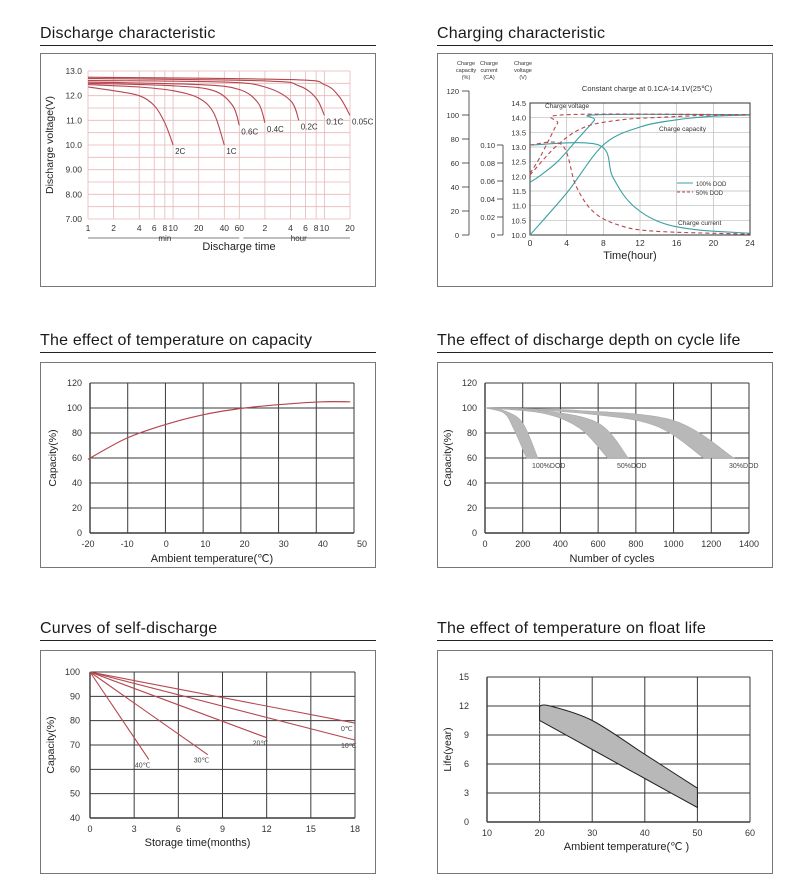  Describe the element at coordinates (73, 96) in the screenshot. I see `y-tick-label: 12.0` at that location.